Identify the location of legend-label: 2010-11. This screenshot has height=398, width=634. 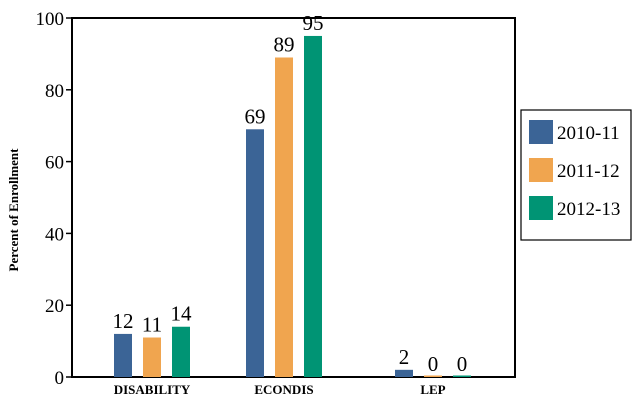
(588, 133).